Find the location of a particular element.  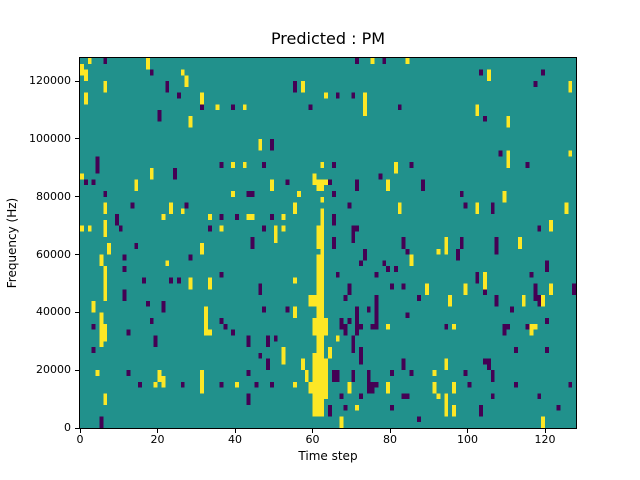

x-tick-label: 80 is located at coordinates (390, 439).